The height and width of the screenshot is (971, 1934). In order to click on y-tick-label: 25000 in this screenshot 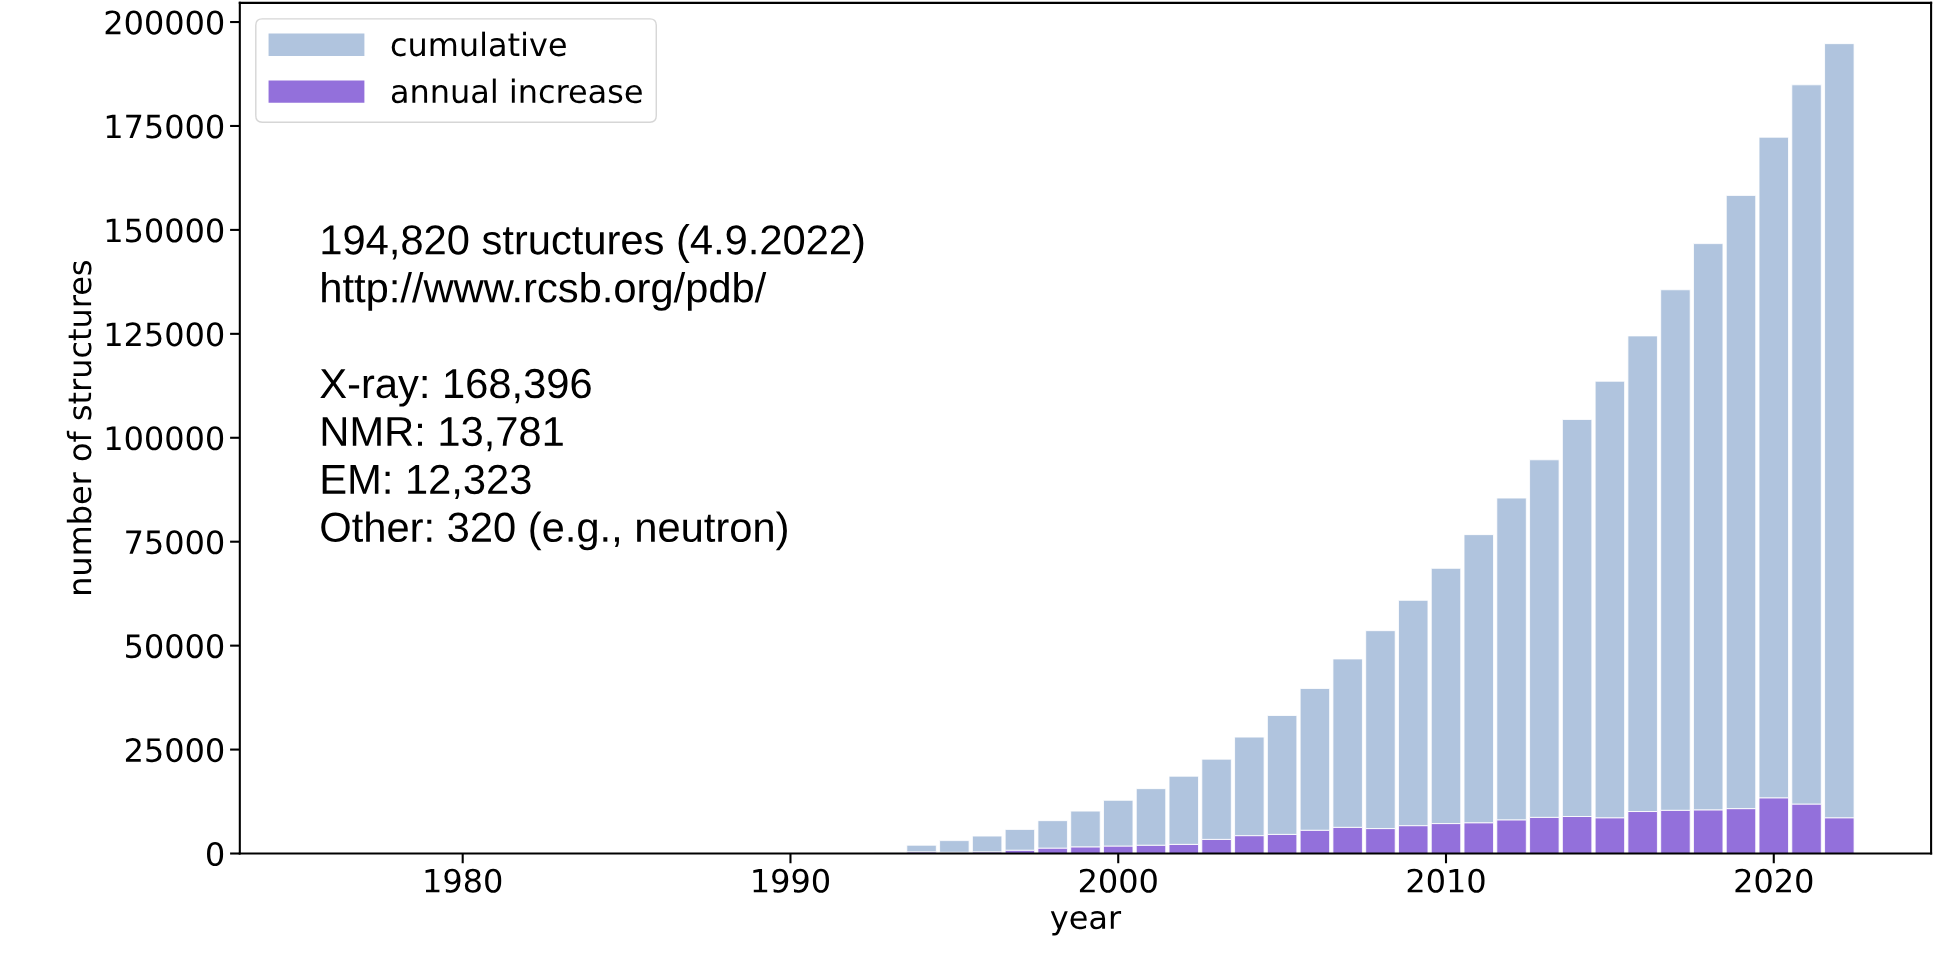, I will do `click(174, 750)`.